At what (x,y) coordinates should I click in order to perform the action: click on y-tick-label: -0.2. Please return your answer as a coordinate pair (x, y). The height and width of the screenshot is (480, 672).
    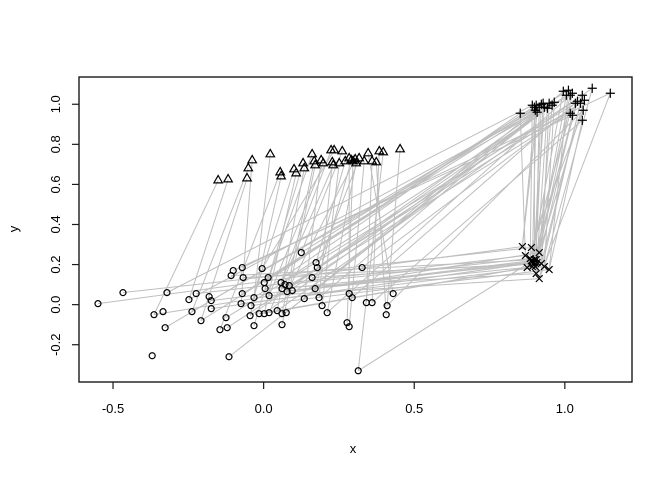
    Looking at the image, I should click on (55, 345).